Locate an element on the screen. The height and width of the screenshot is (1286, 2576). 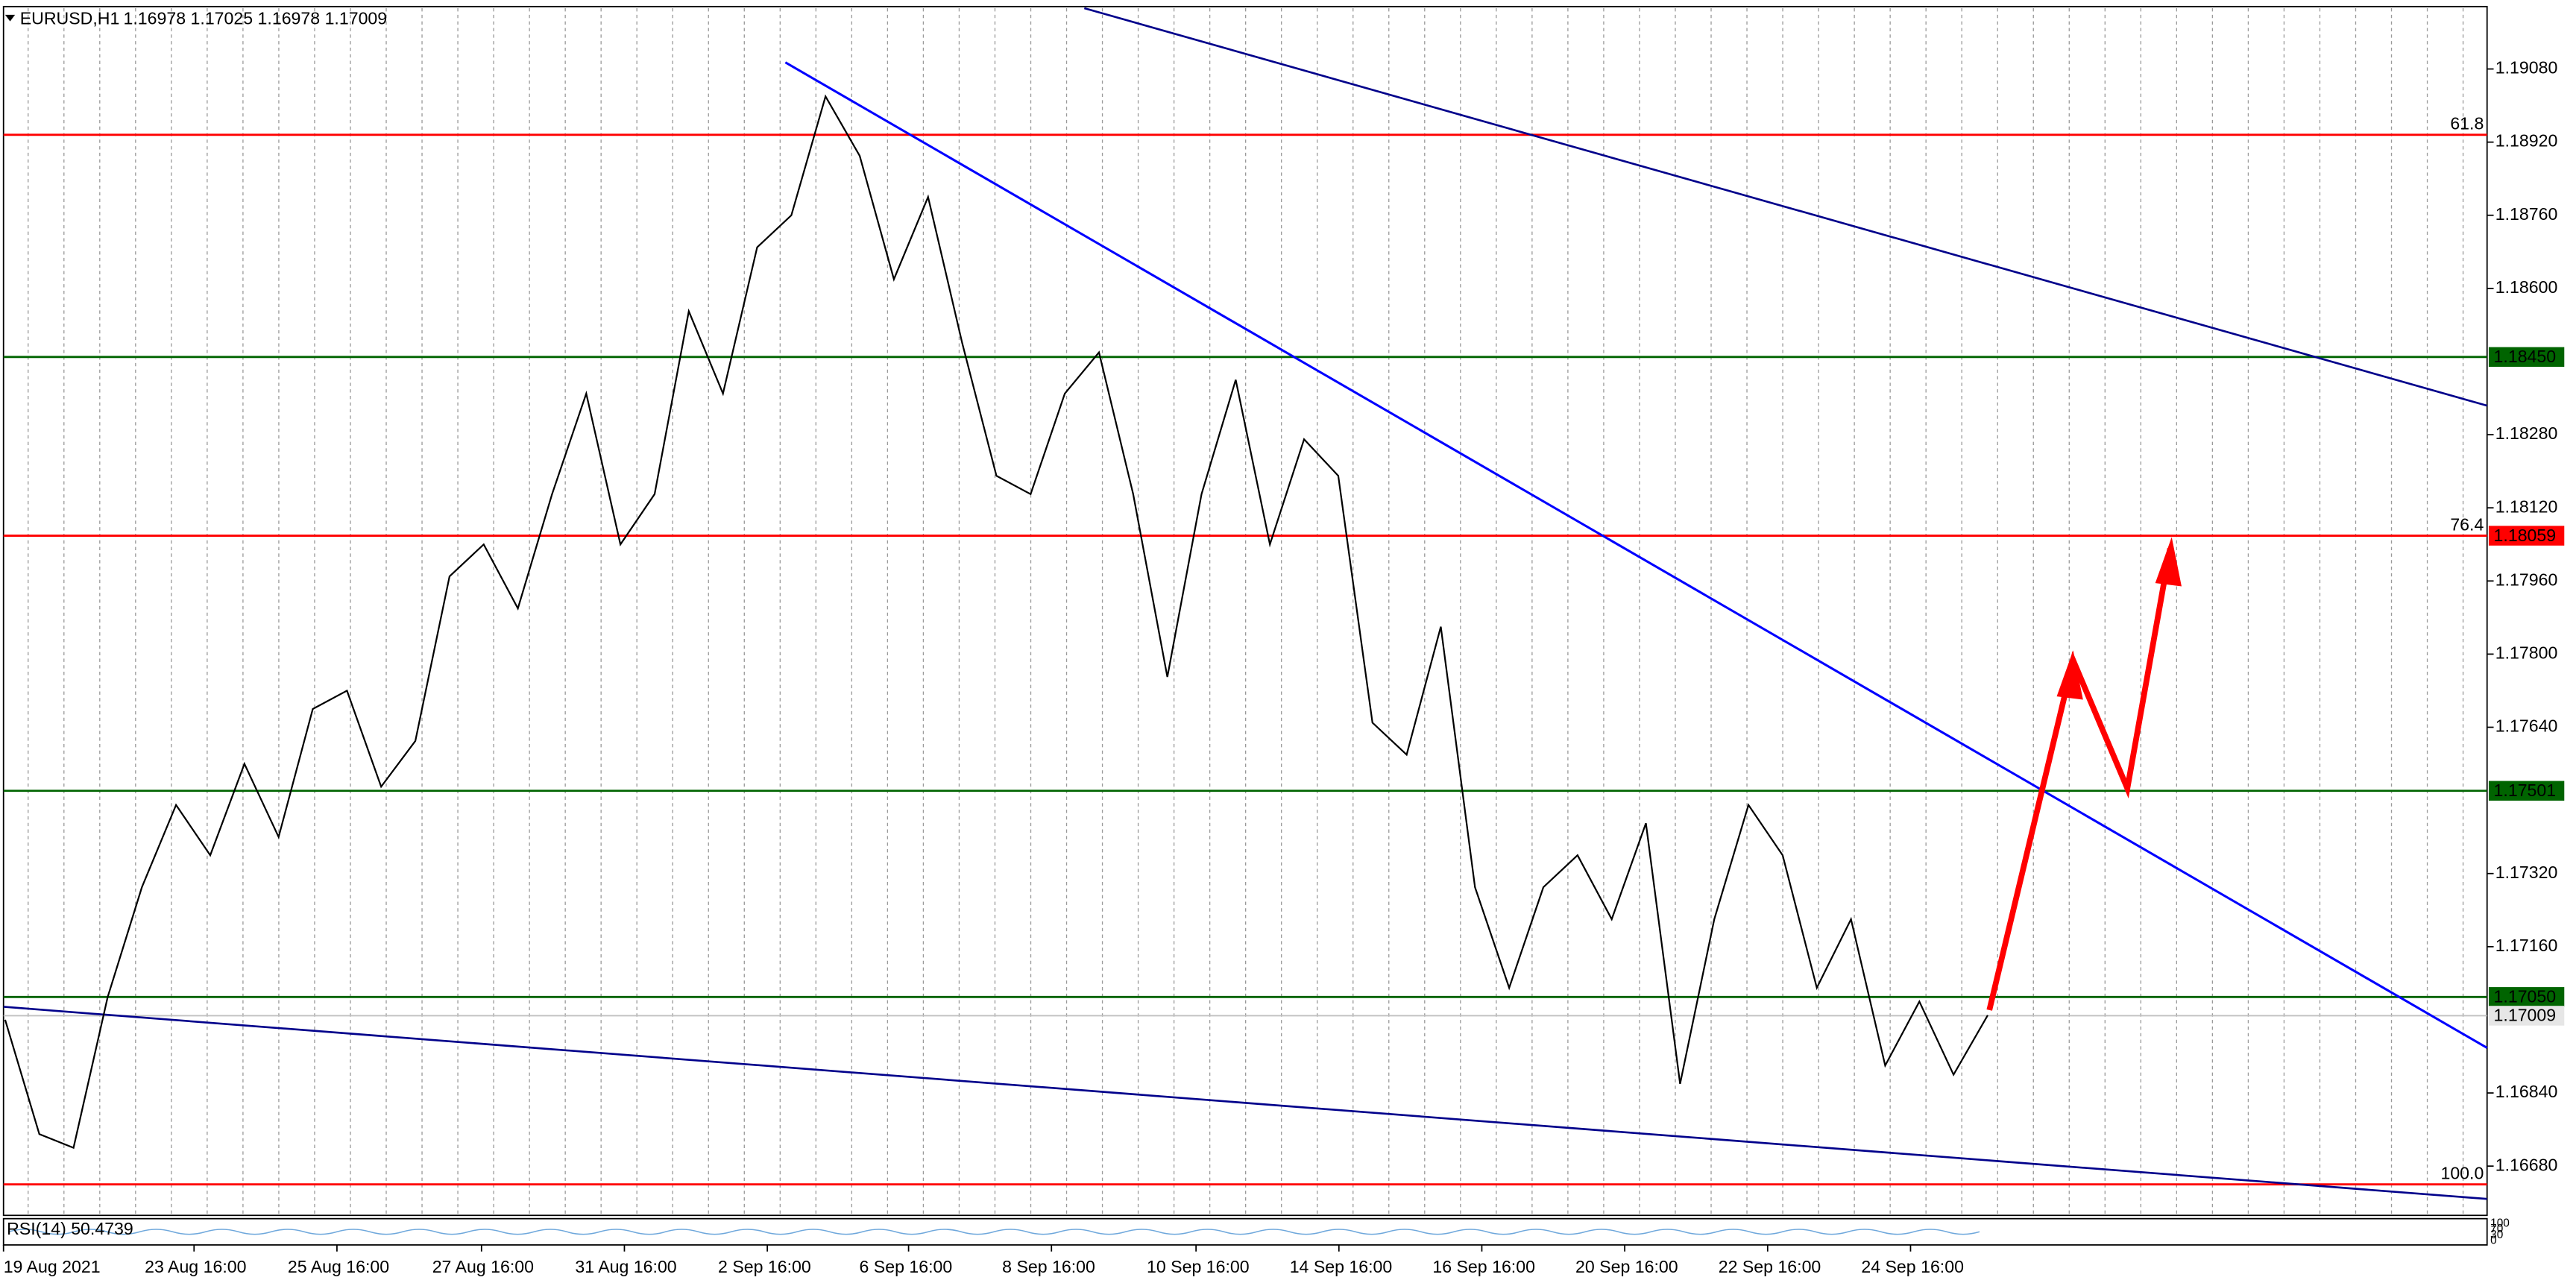
price-label: 1.18600 is located at coordinates (2526, 287).